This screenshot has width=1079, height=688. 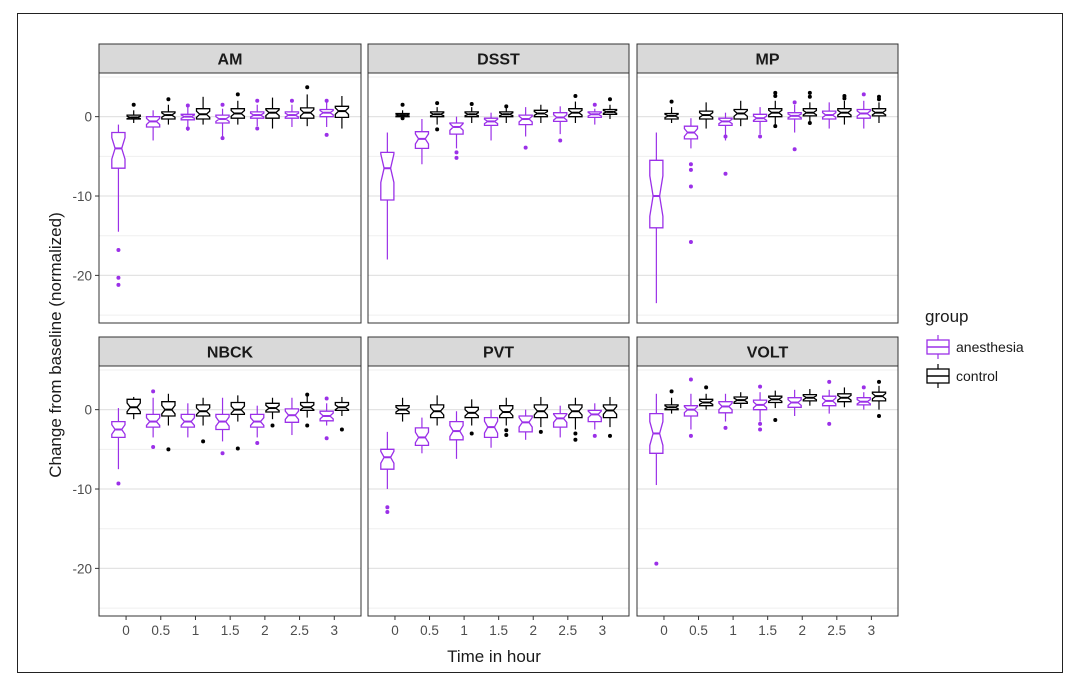 What do you see at coordinates (836, 630) in the screenshot?
I see `x-tick-label: 2.5` at bounding box center [836, 630].